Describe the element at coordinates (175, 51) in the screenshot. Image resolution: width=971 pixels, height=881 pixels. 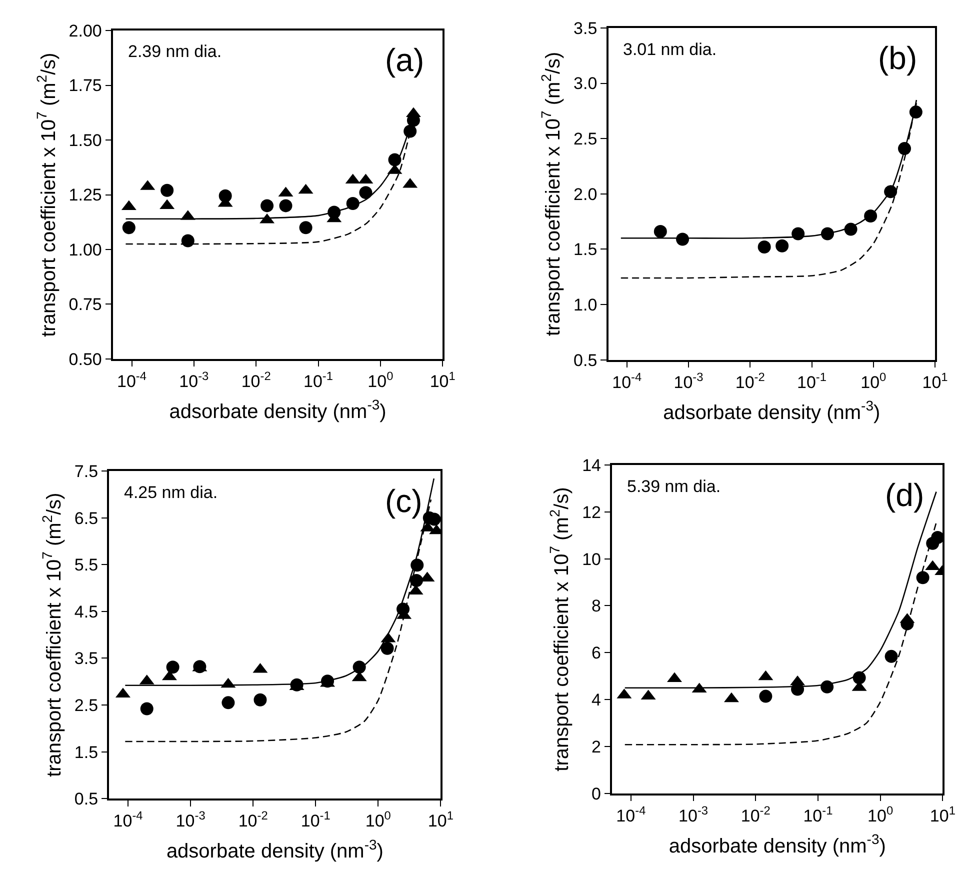
I see `annotation: 2.39 nm dia.` at that location.